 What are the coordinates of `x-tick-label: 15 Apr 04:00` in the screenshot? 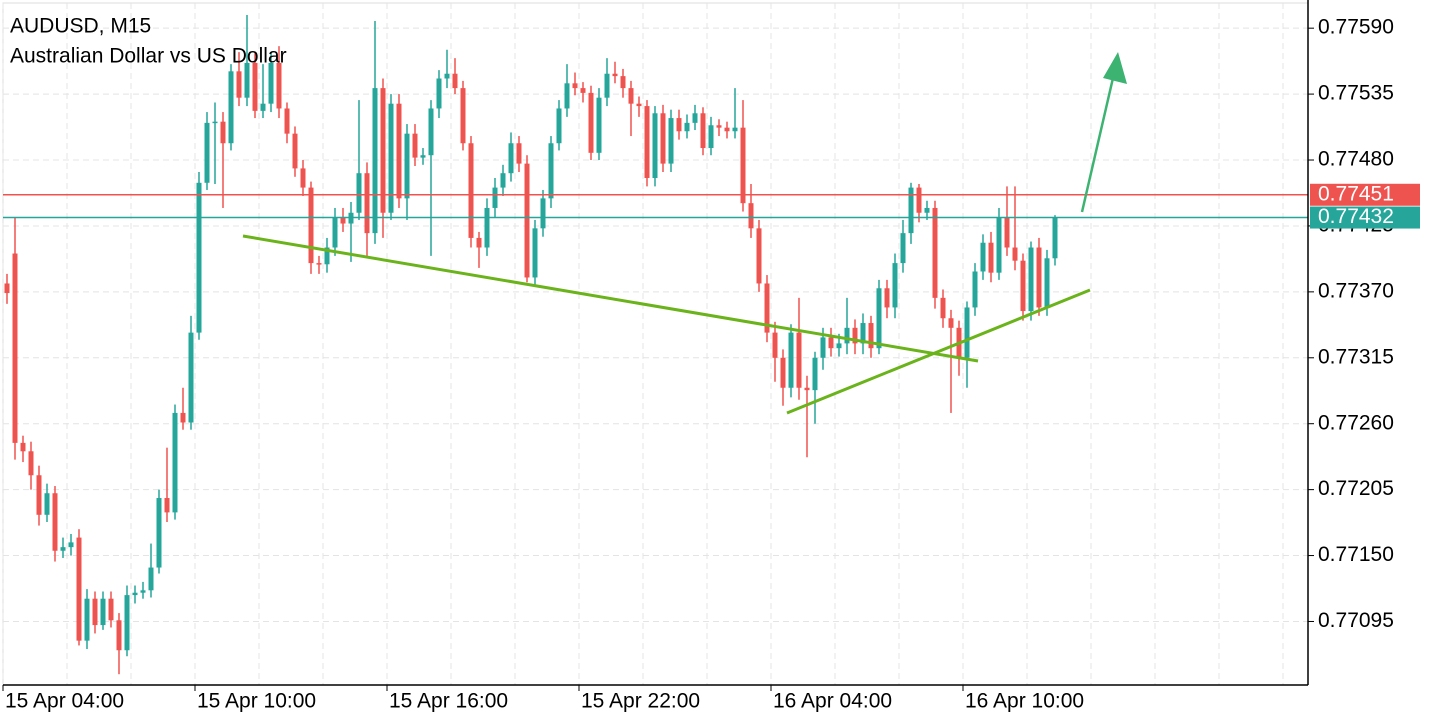 It's located at (64, 701).